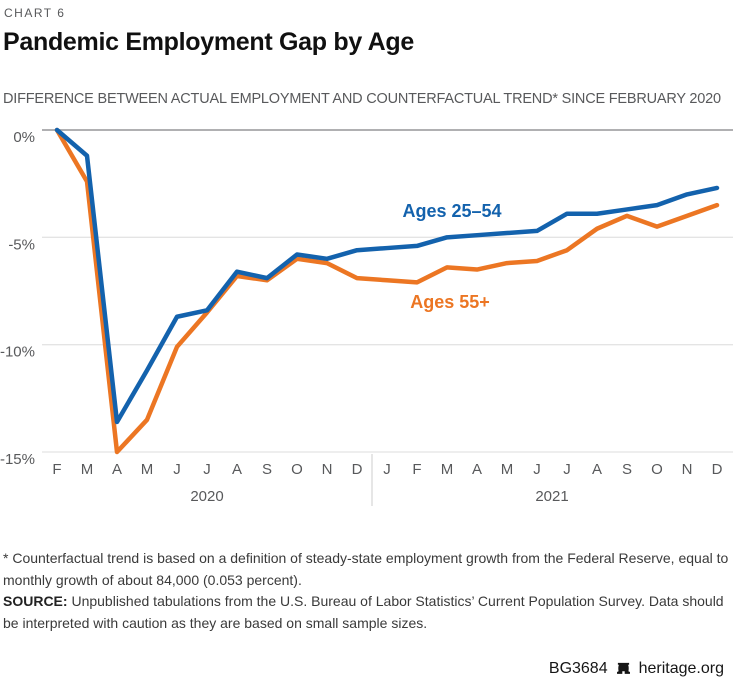 Image resolution: width=734 pixels, height=688 pixels. I want to click on site-name: heritage.org, so click(681, 668).